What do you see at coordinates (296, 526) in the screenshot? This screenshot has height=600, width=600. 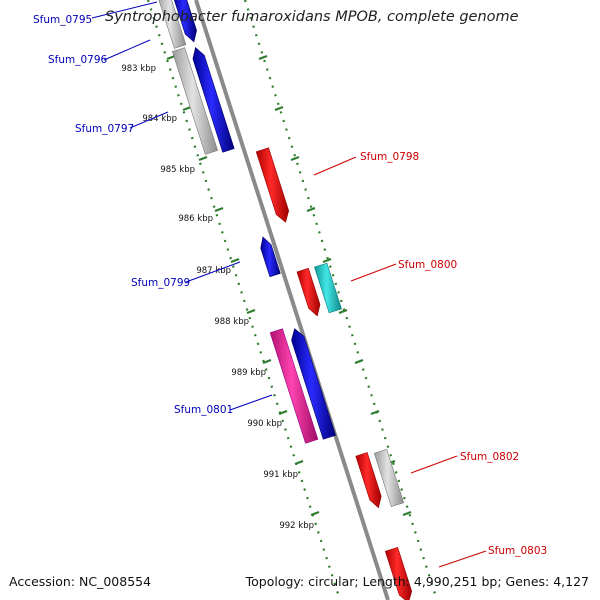 I see `kbp-label: 992 kbp` at bounding box center [296, 526].